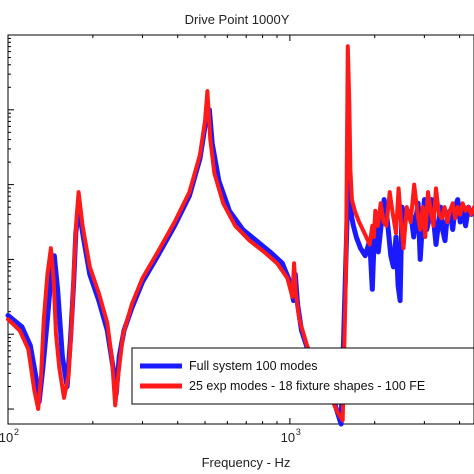 The height and width of the screenshot is (474, 474). I want to click on legend-box, so click(302, 376).